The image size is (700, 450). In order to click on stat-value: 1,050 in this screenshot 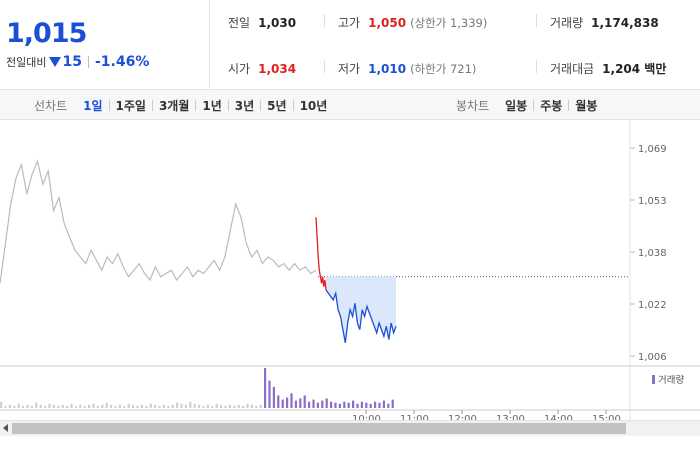, I will do `click(387, 23)`.